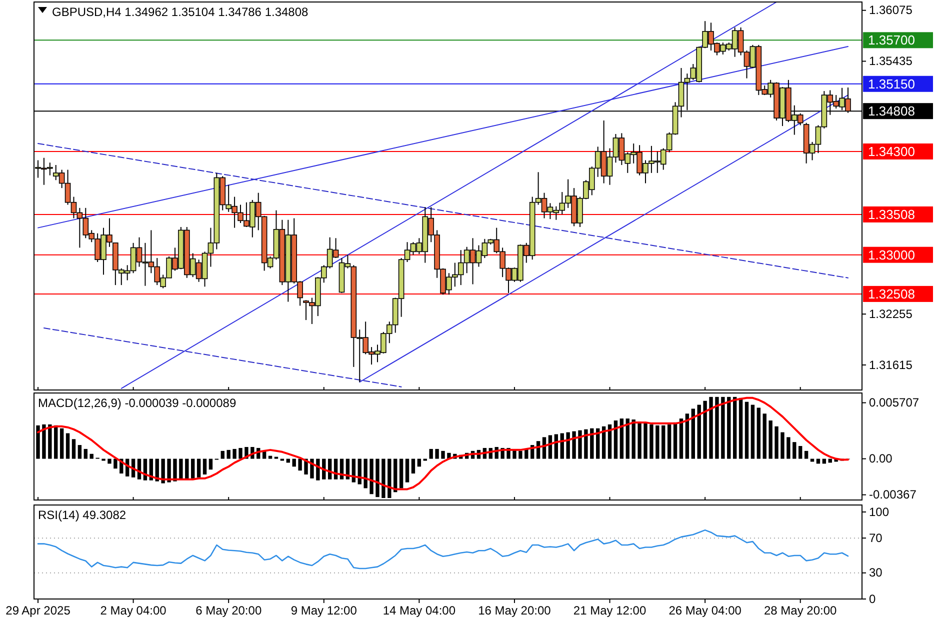 The width and height of the screenshot is (936, 624). Describe the element at coordinates (894, 403) in the screenshot. I see `y-tick-label: 0.005707` at that location.